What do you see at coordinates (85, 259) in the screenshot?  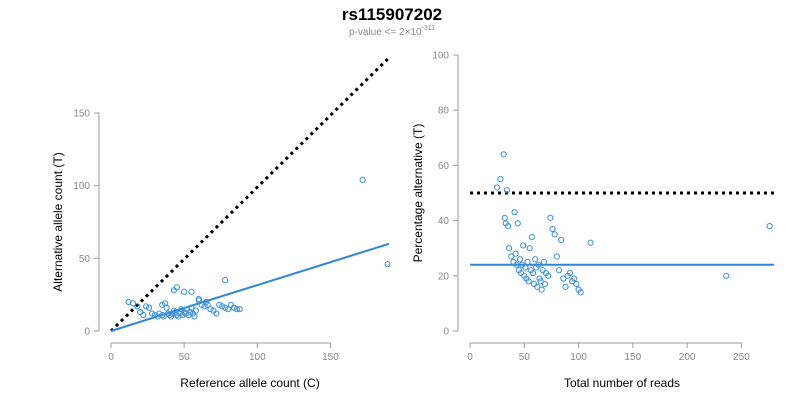 I see `y-tick-label: 50` at bounding box center [85, 259].